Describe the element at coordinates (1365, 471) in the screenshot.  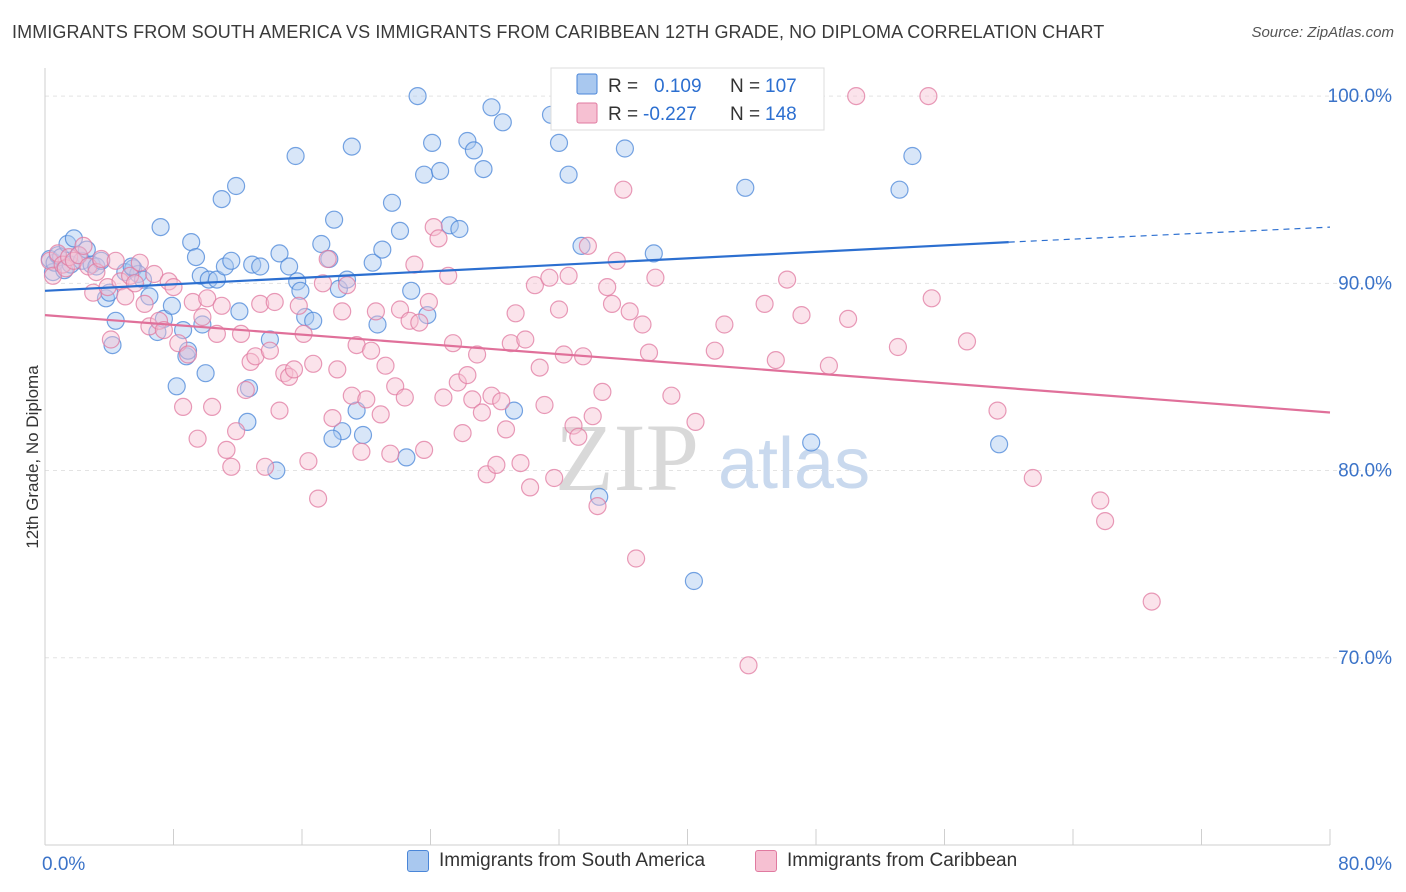
I see `y-tick-label: 80.0%` at that location.